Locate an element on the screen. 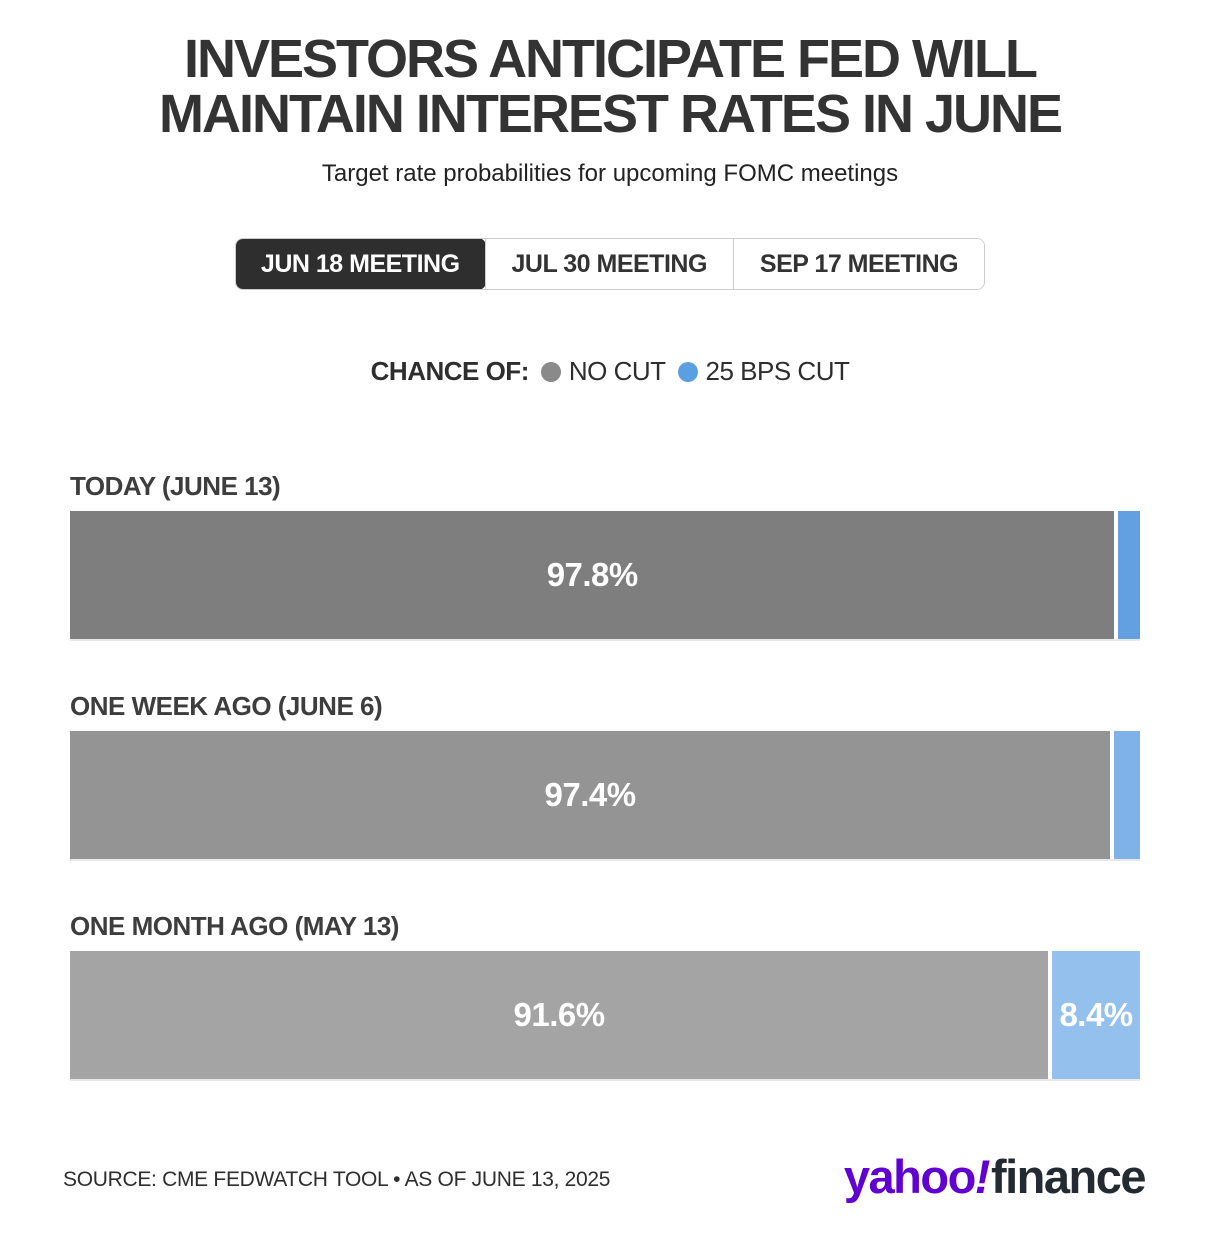 This screenshot has width=1220, height=1236. logo-yahoo-text: yahoo is located at coordinates (909, 1176).